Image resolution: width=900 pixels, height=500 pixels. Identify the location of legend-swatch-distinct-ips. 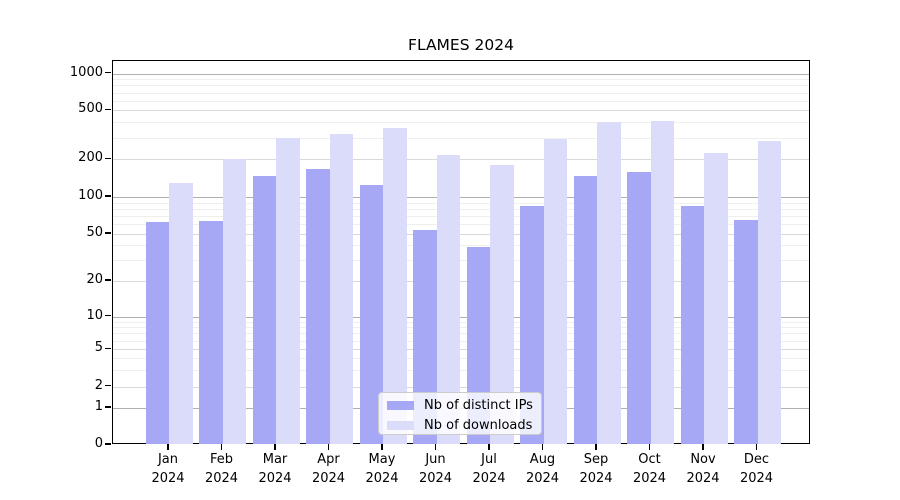
(400, 405).